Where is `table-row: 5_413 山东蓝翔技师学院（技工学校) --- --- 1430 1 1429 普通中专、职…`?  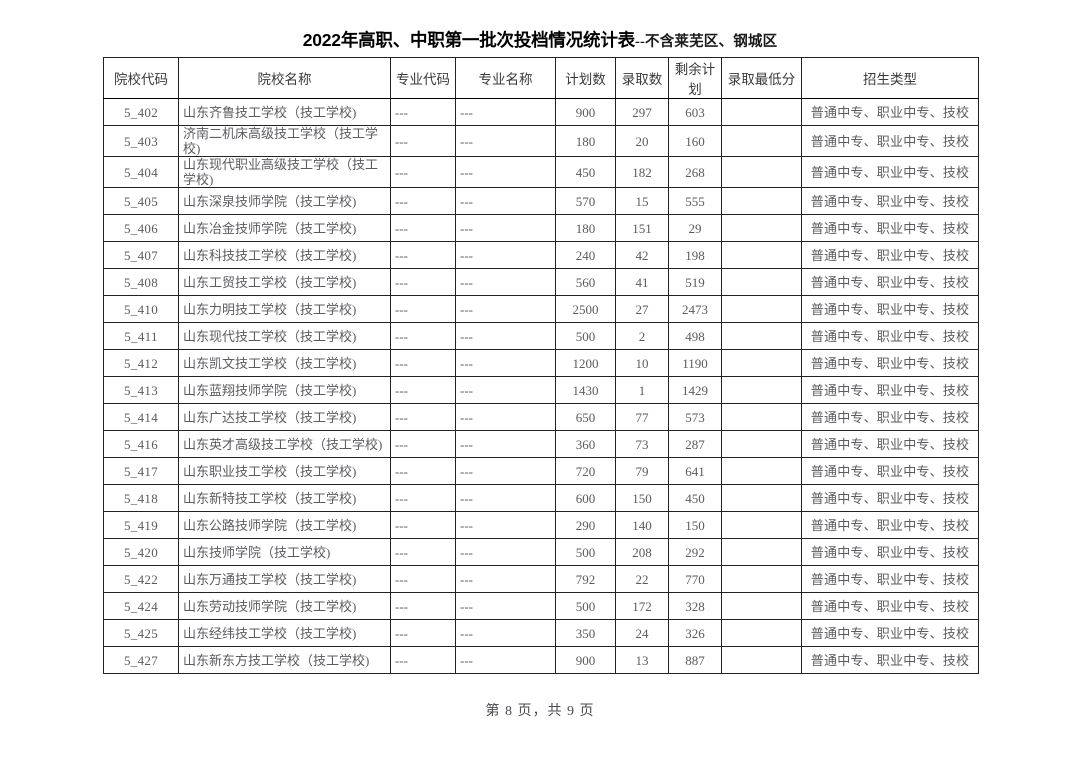
table-row: 5_413 山东蓝翔技师学院（技工学校) --- --- 1430 1 1429 普通中专、职… is located at coordinates (541, 390).